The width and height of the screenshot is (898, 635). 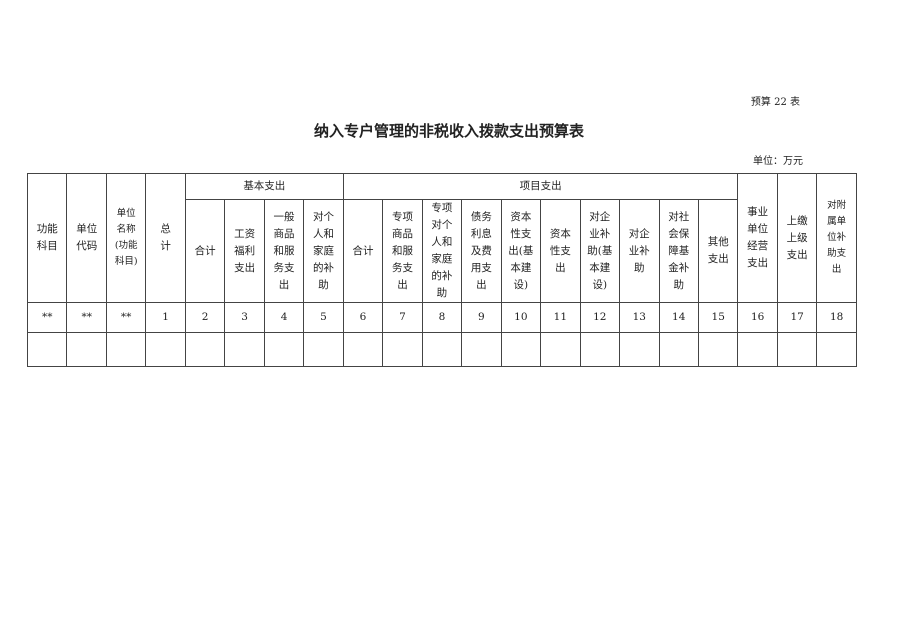 I want to click on group-project: 项目支出, so click(x=540, y=186).